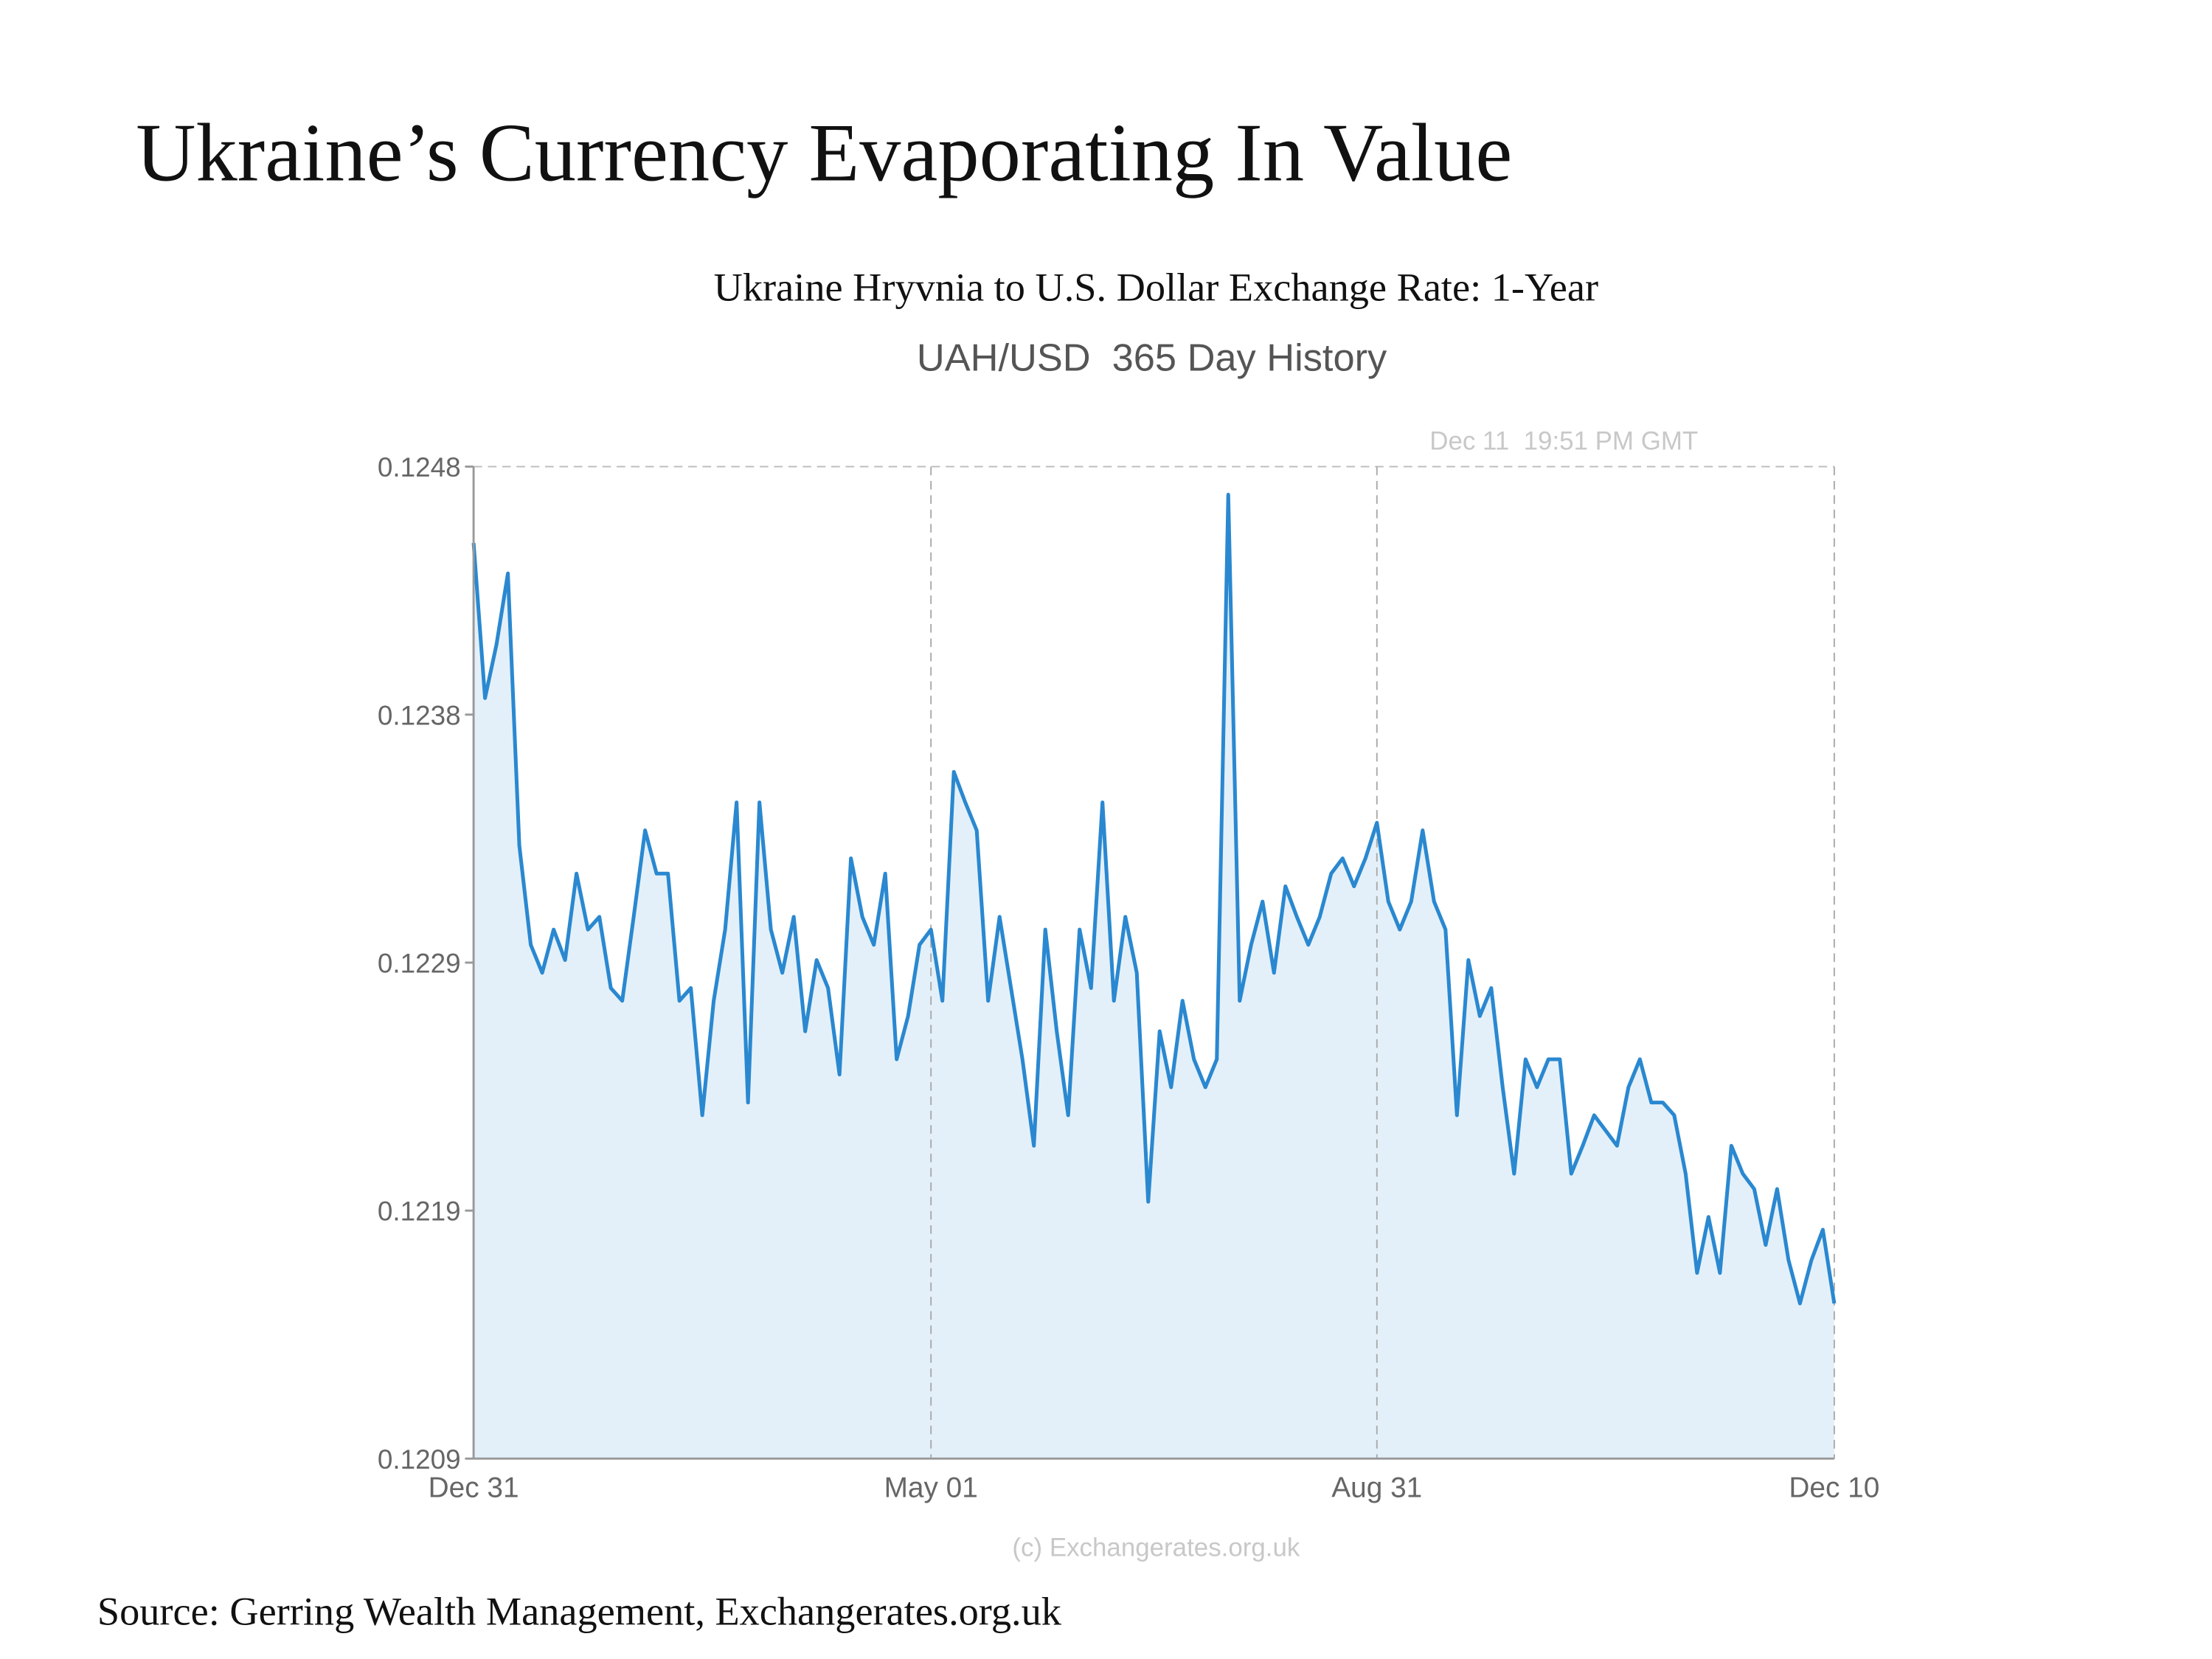 This screenshot has height=1659, width=2212. I want to click on x-tick-label: Aug 31, so click(1376, 1488).